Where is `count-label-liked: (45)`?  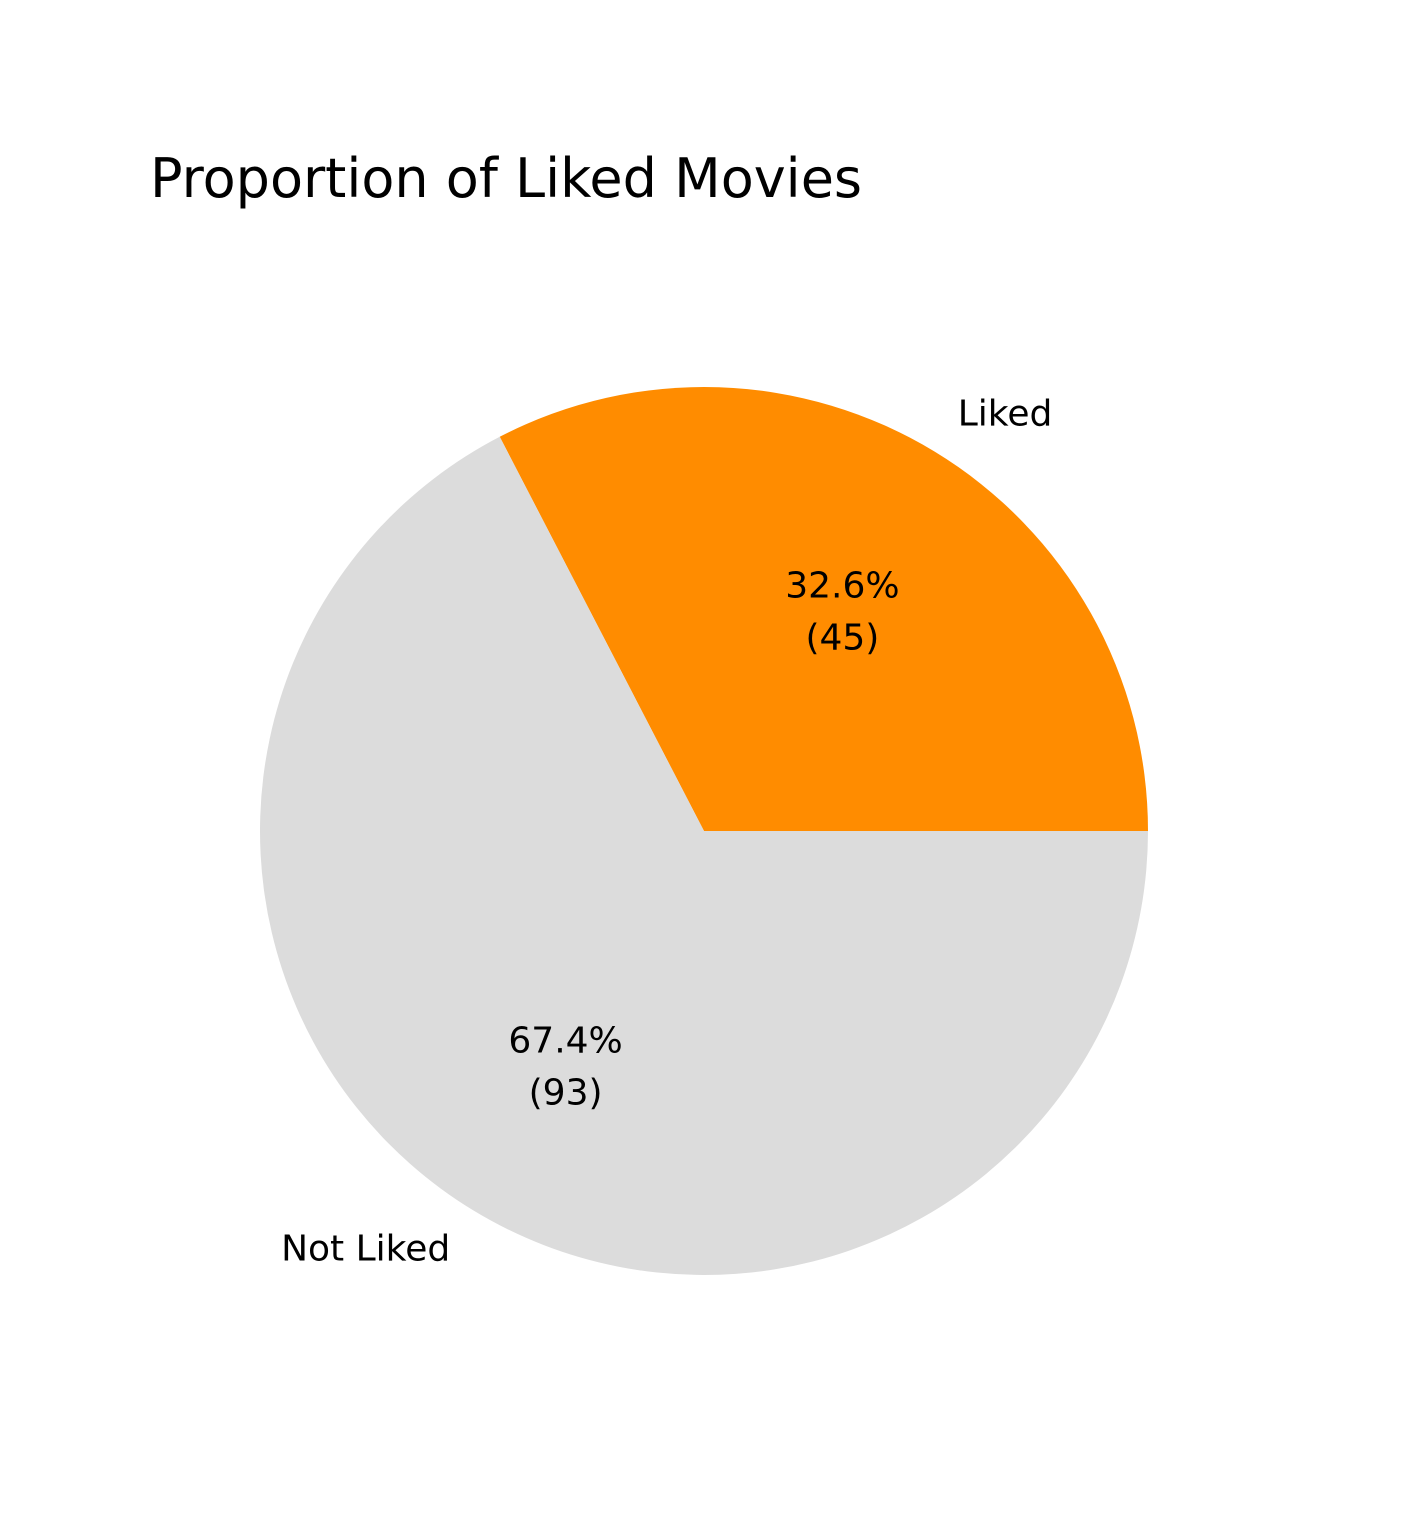
count-label-liked: (45) is located at coordinates (842, 637).